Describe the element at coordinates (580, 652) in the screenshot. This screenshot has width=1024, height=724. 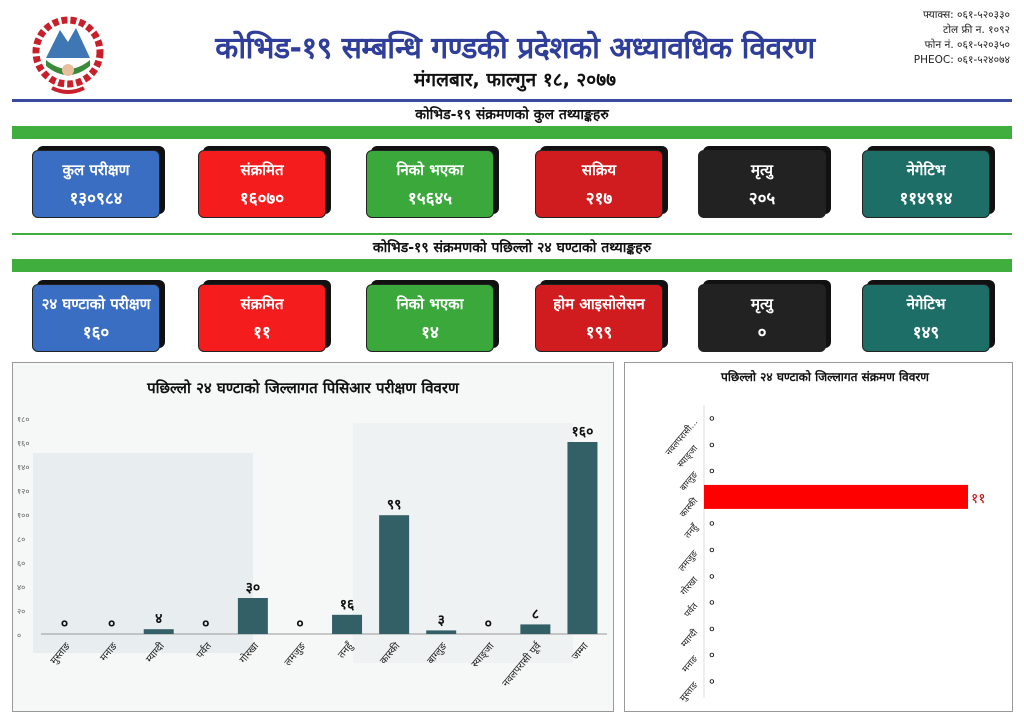
I see `x-tick-label: जम्मा` at that location.